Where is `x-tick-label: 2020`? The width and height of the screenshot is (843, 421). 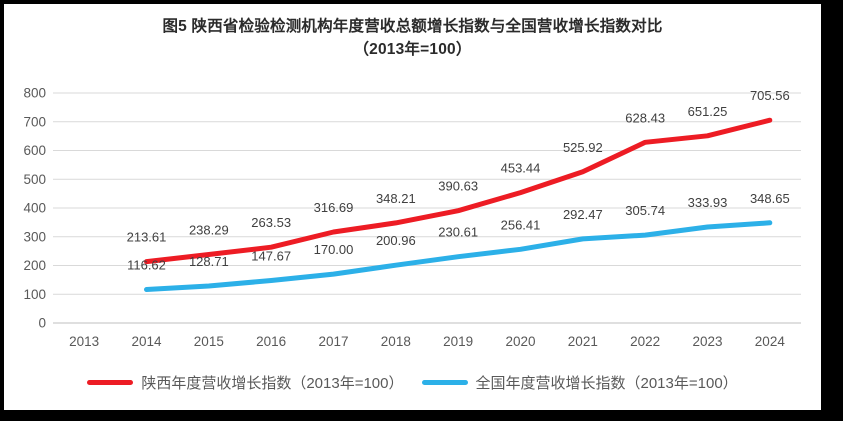
x-tick-label: 2020 is located at coordinates (520, 341).